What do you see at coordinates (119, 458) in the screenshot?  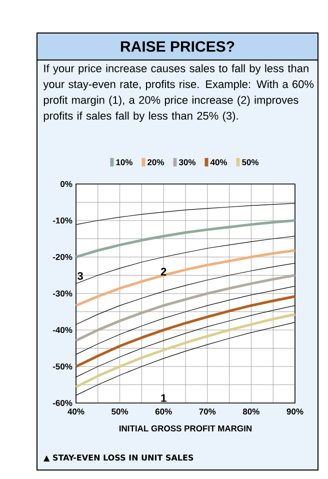 I see `text: ▲ STAY-EVEN LOSS IN UNIT SALES` at bounding box center [119, 458].